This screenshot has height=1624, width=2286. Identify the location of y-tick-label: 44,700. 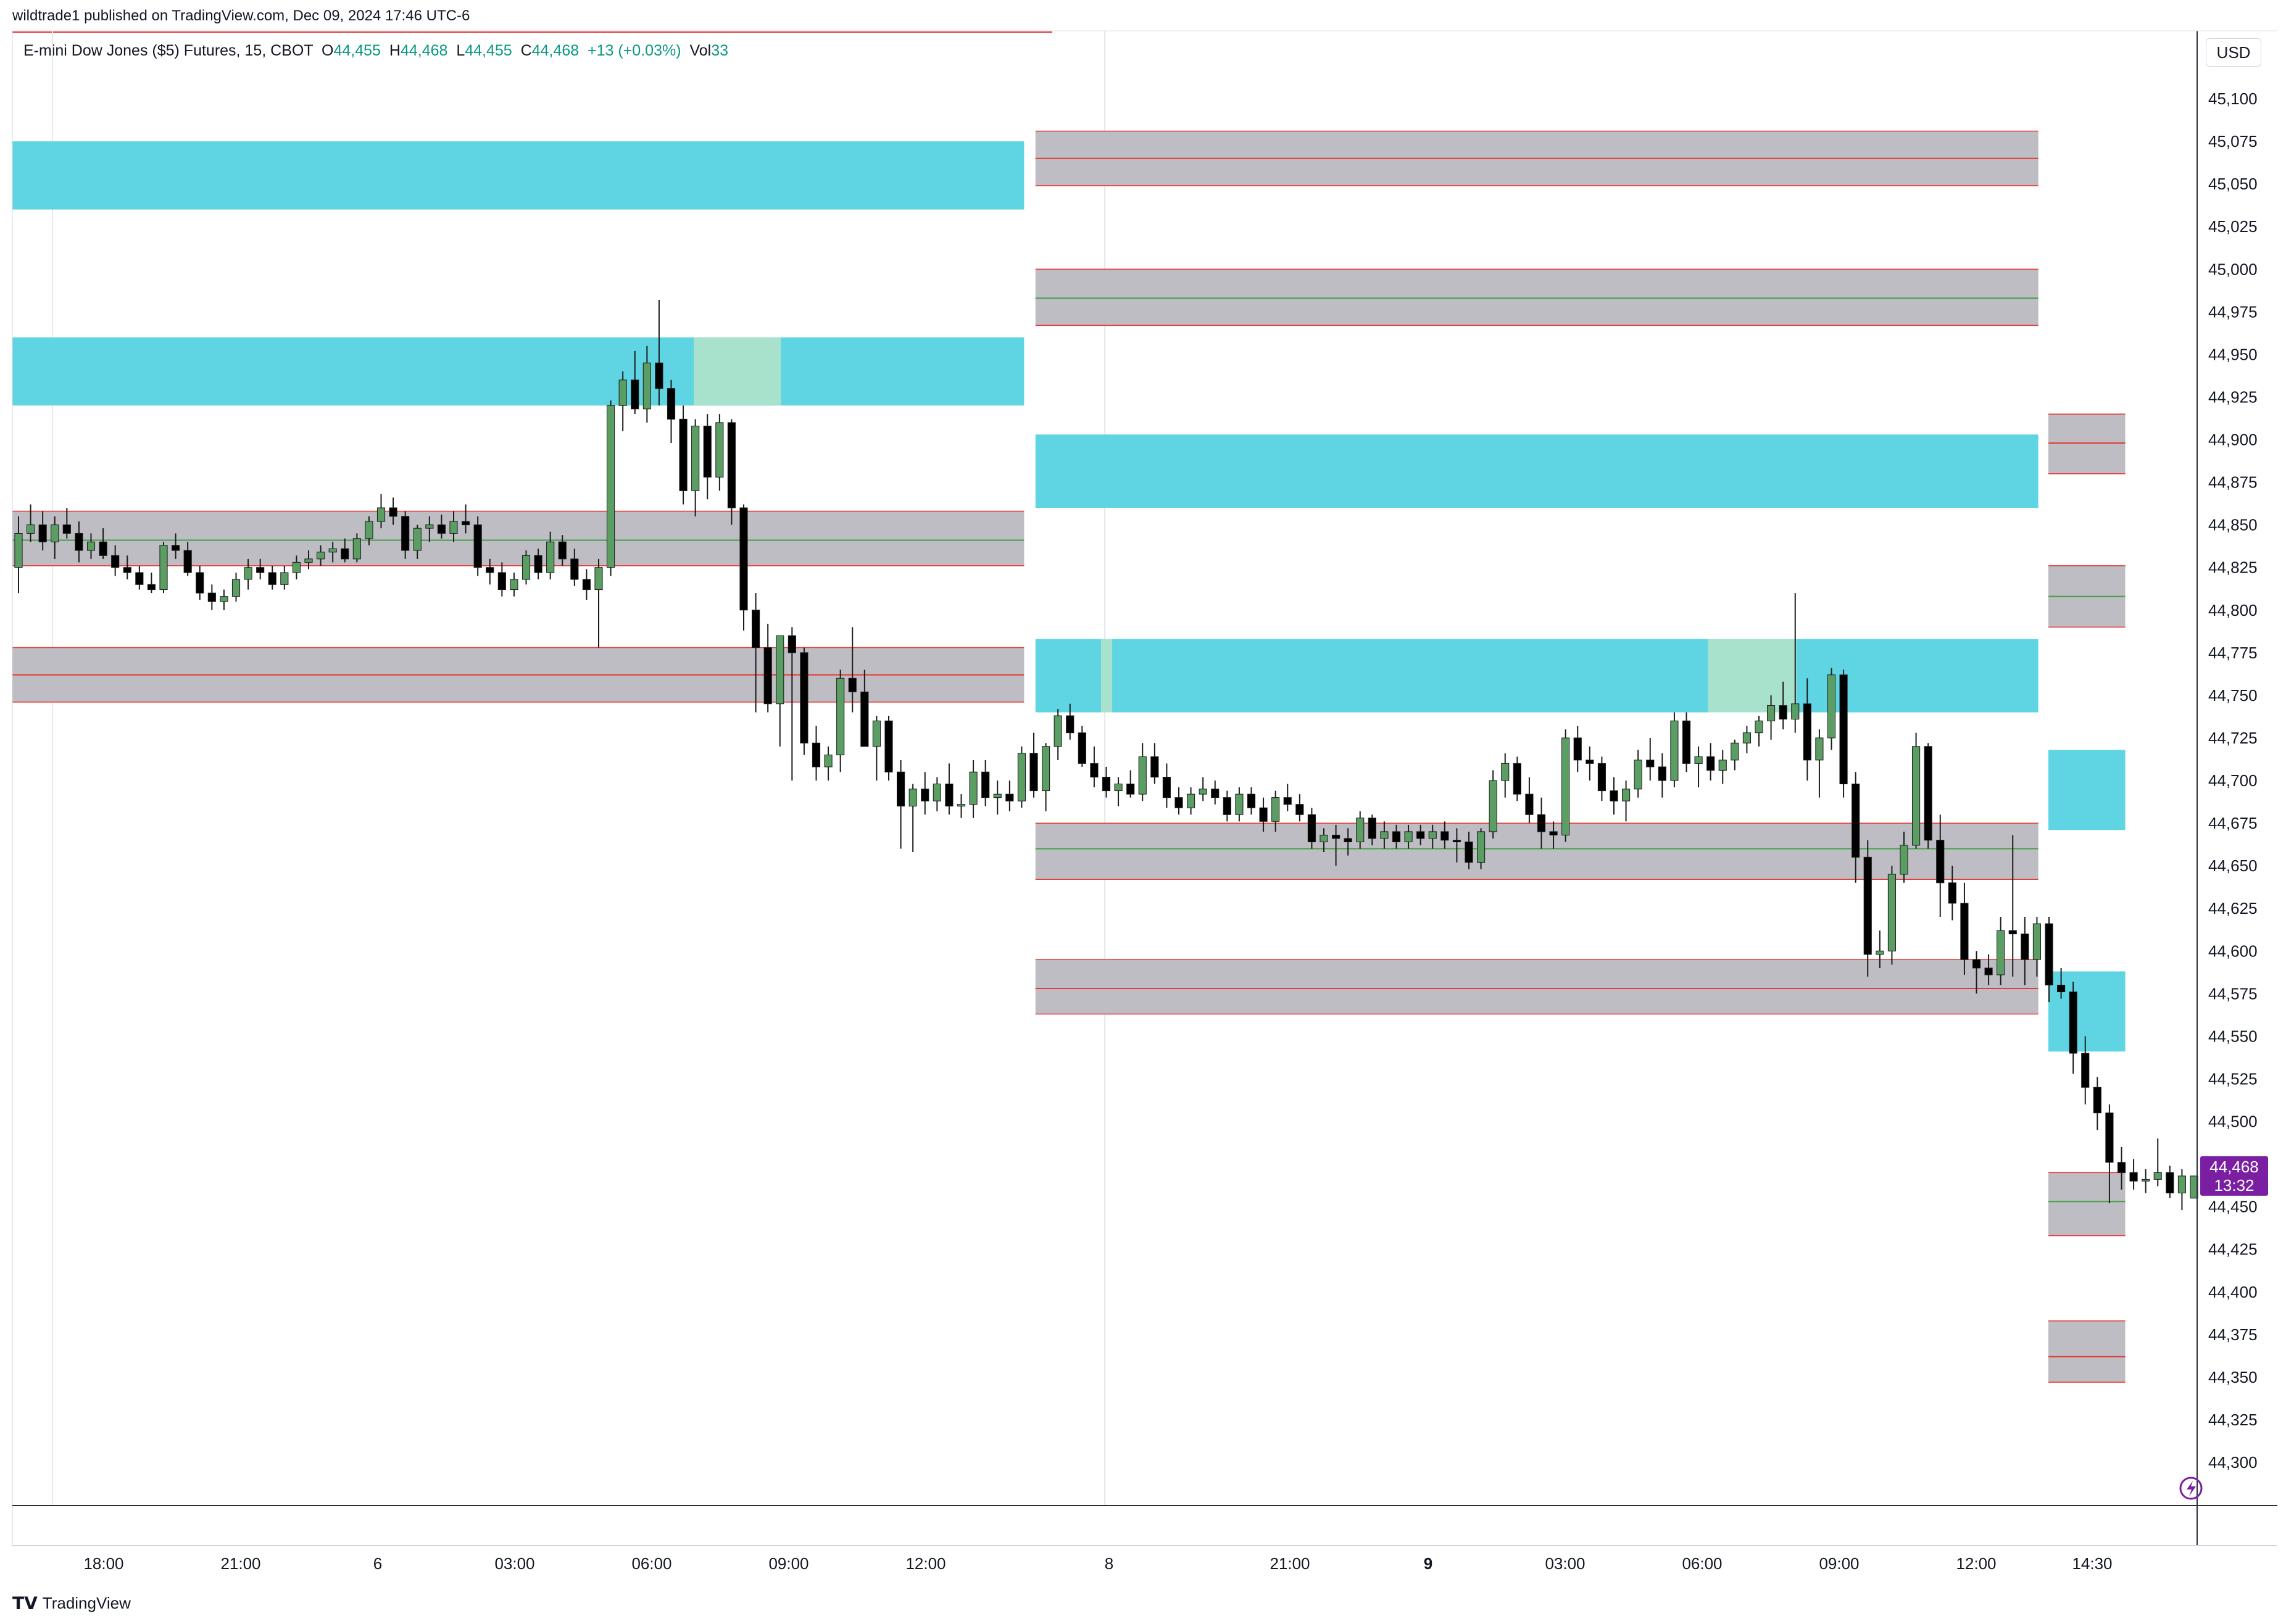
(2233, 780).